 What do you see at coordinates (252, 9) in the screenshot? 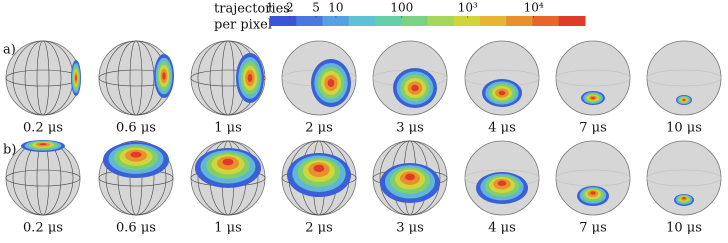
I see `colorbar-title: trajectories` at bounding box center [252, 9].